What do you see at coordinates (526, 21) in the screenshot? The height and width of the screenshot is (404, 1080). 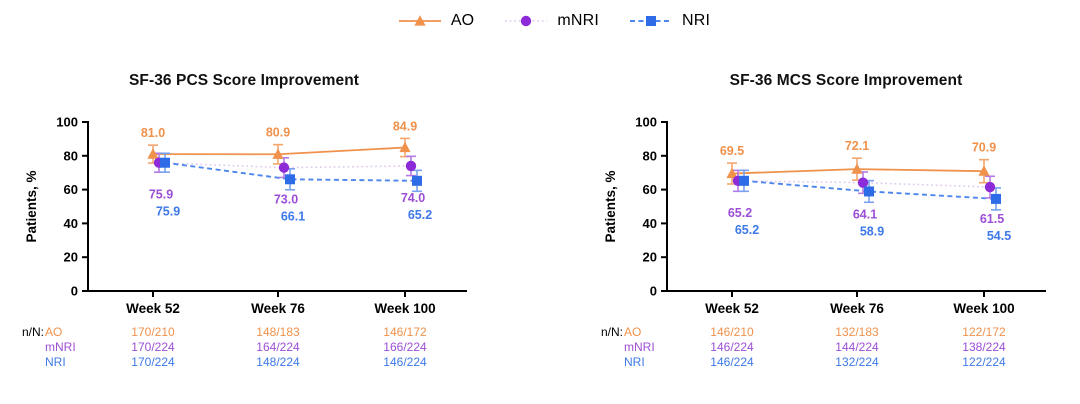 I see `mnri-circle-line-icon` at bounding box center [526, 21].